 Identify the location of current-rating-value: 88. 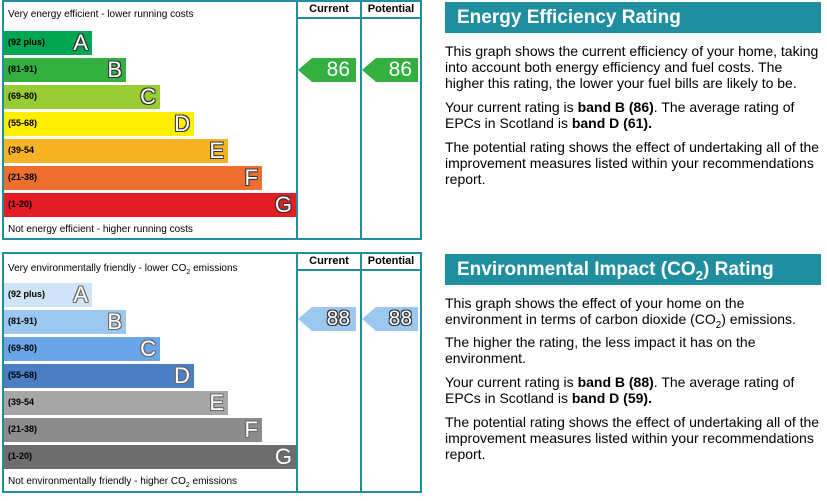
(338, 318).